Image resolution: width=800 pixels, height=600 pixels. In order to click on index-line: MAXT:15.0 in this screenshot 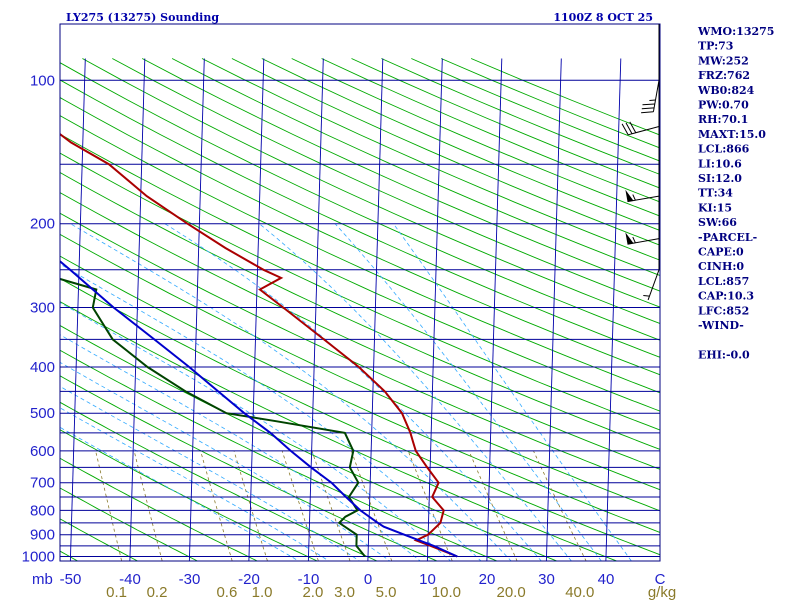, I will do `click(732, 134)`.